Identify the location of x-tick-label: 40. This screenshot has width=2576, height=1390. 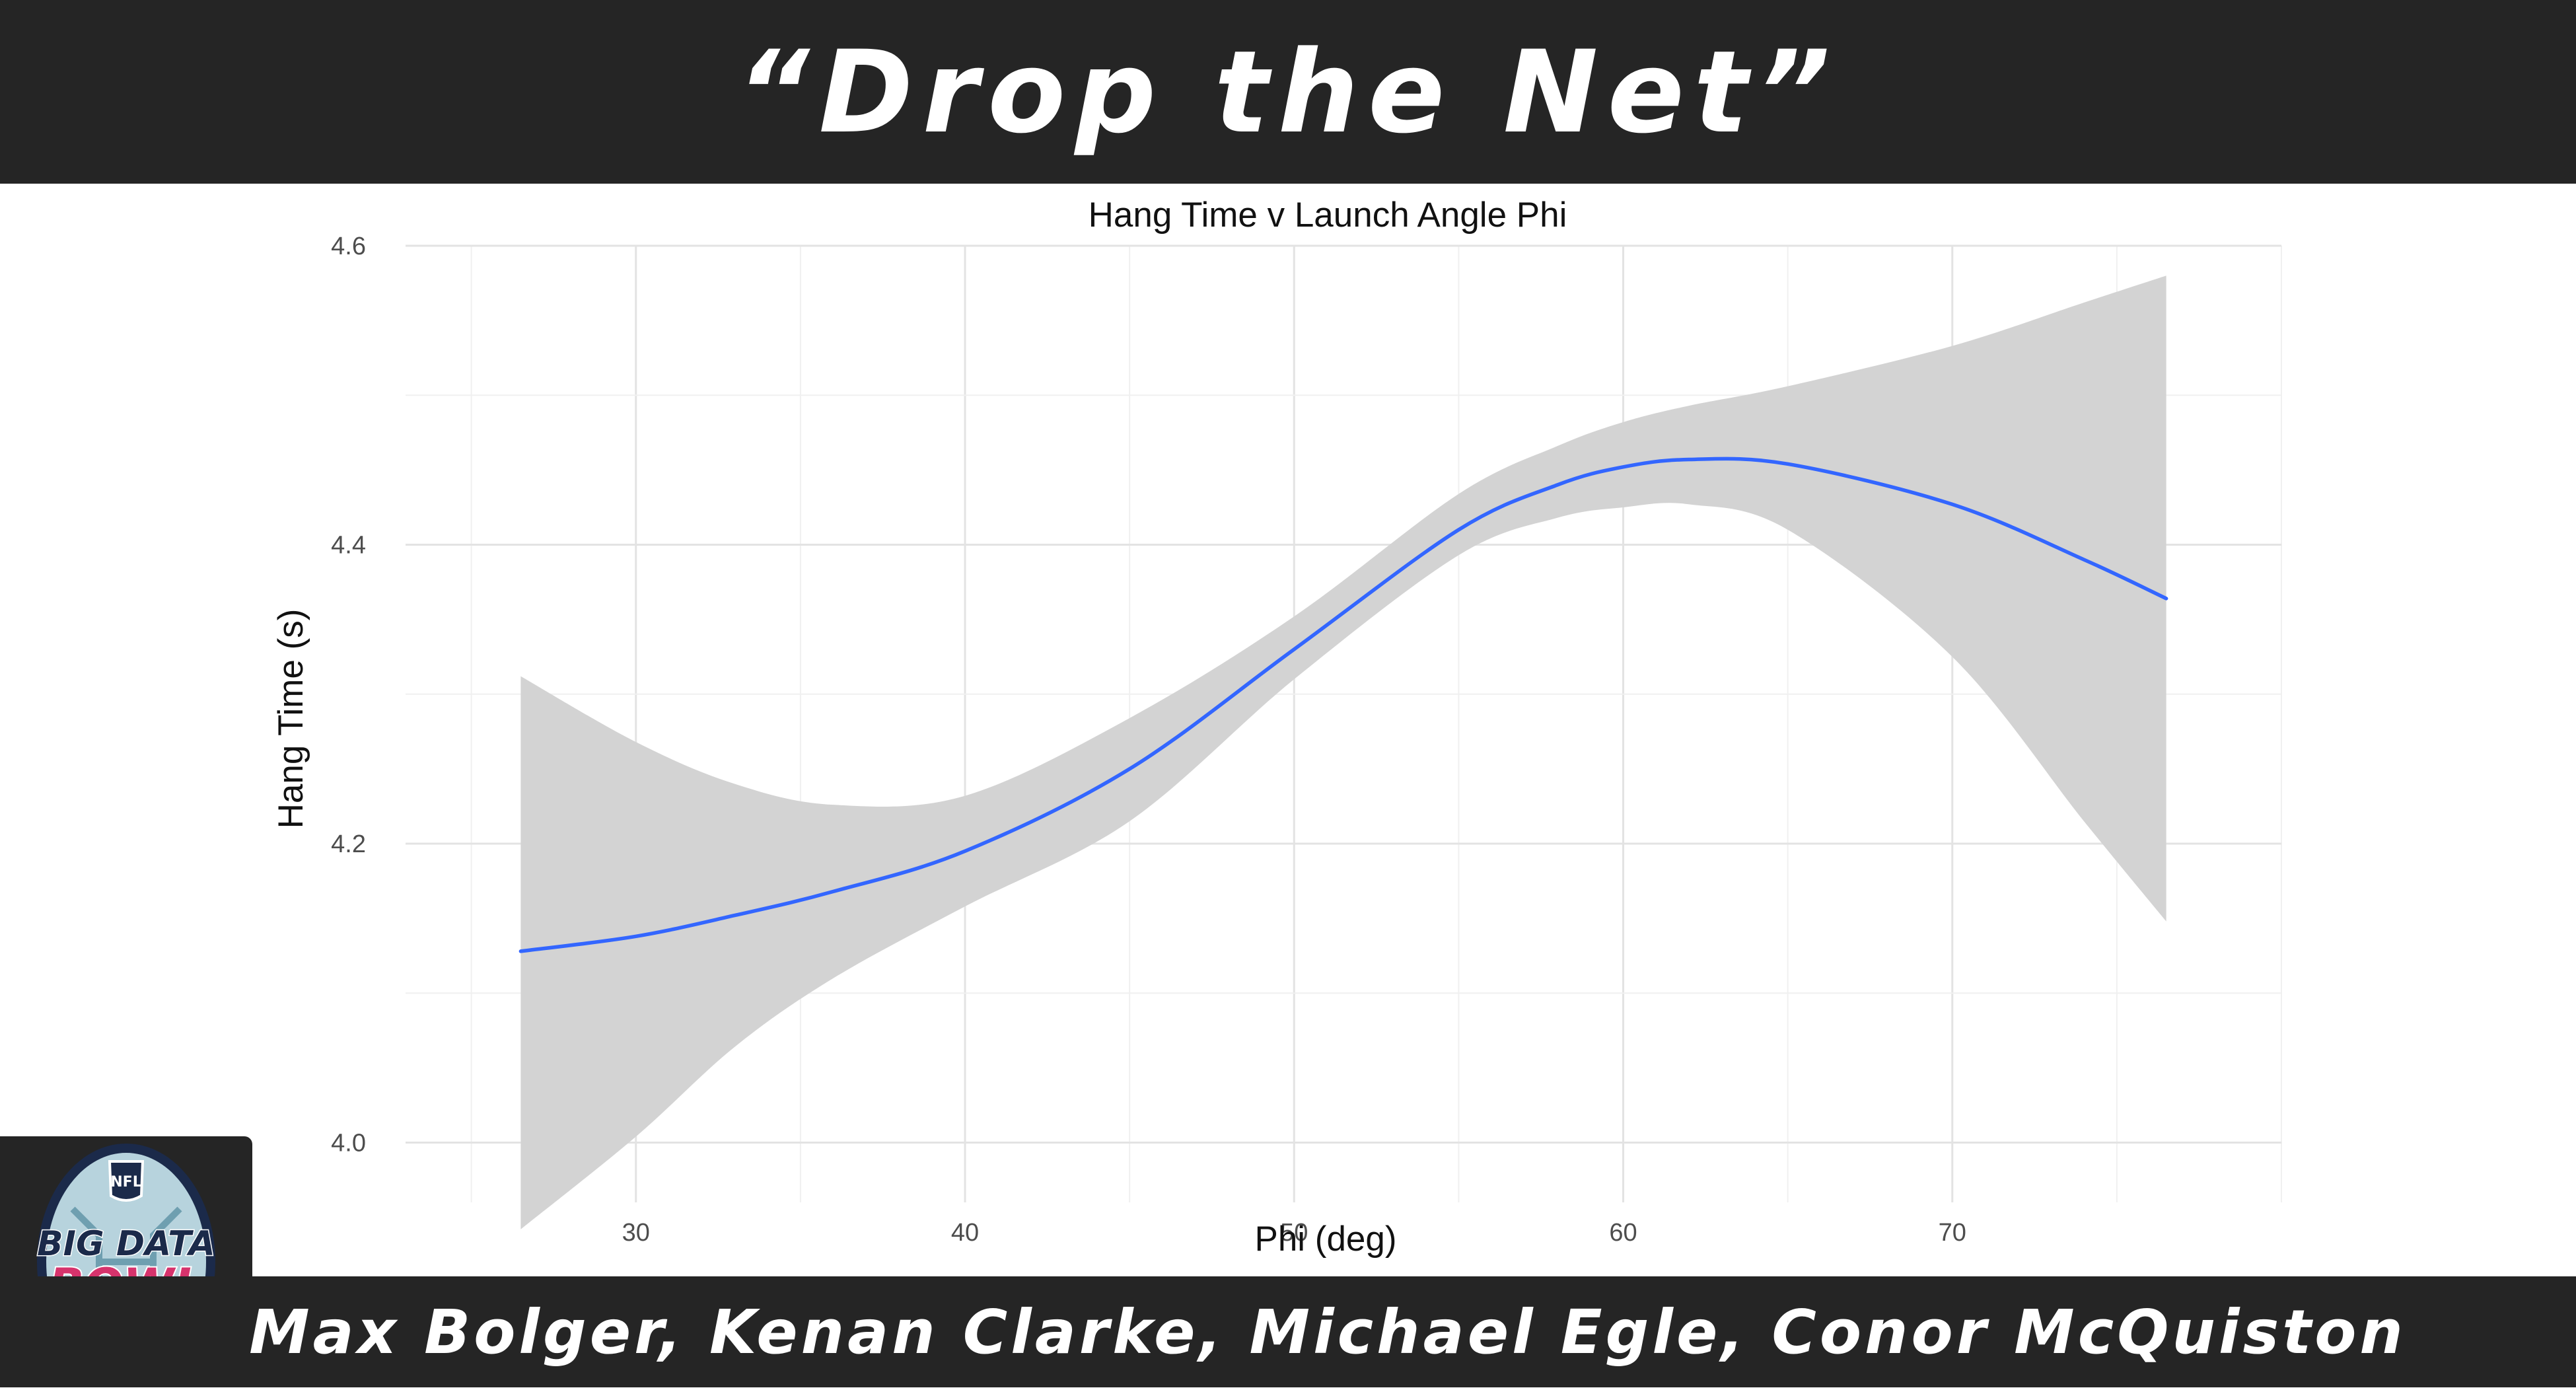
(965, 1233).